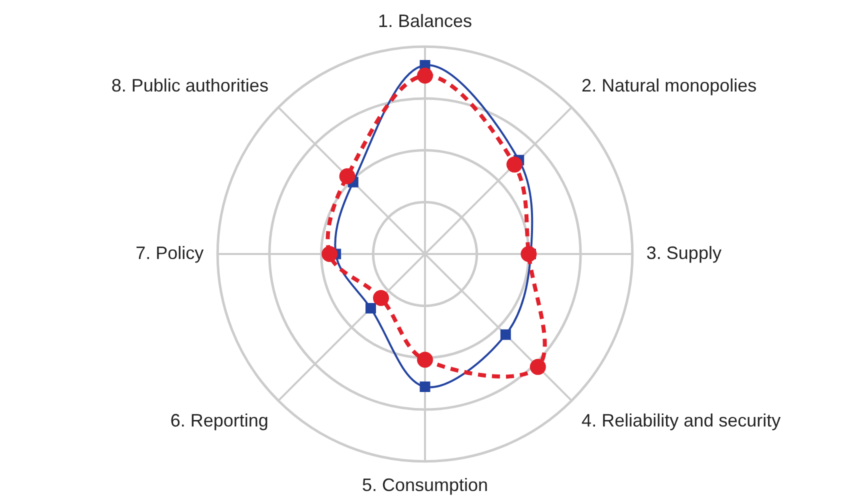  I want to click on spoke-label: 6. Reporting, so click(219, 420).